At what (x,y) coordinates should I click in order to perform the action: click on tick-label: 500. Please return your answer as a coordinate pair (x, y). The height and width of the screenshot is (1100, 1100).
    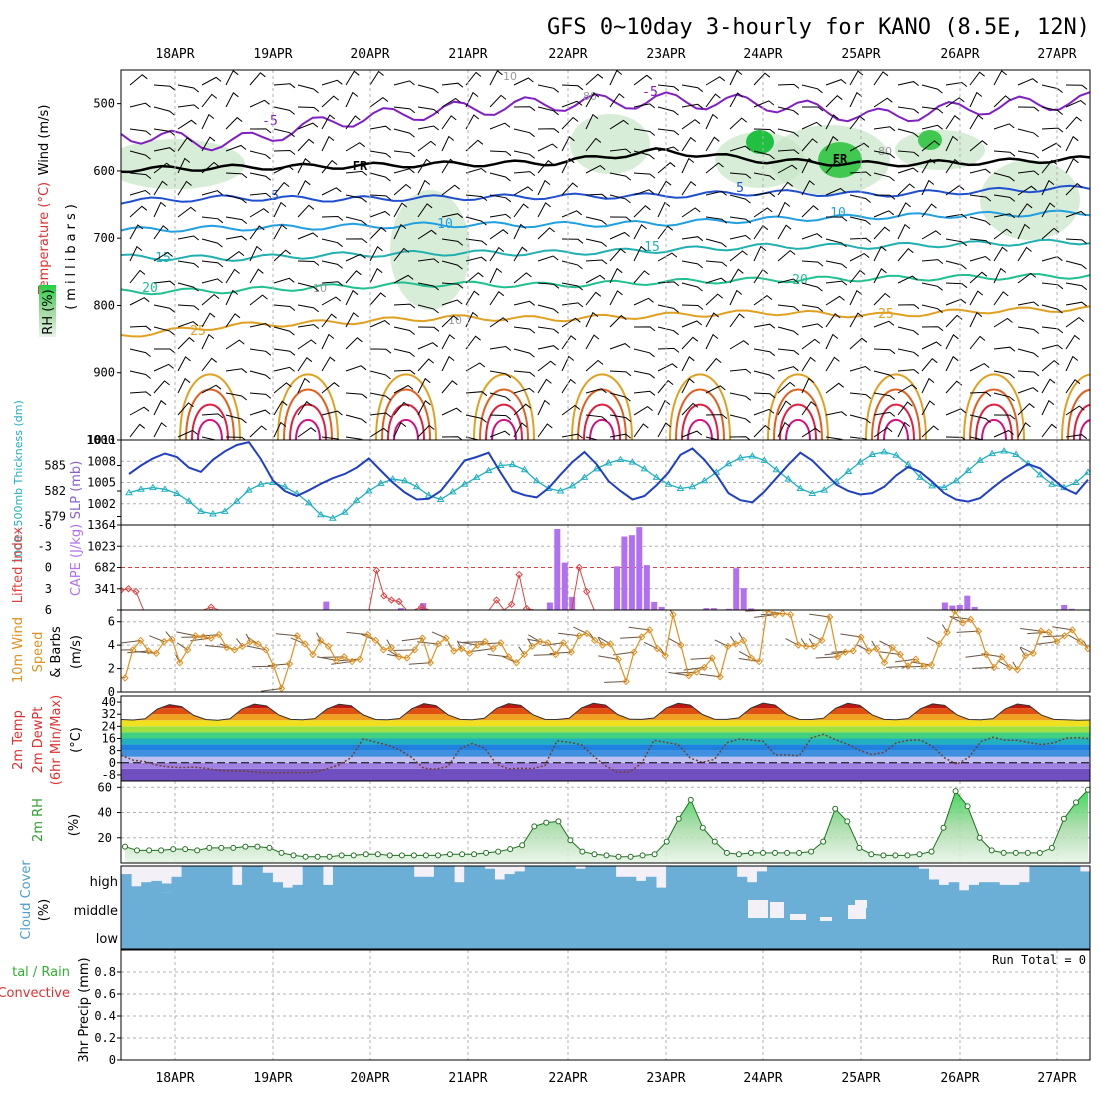
    Looking at the image, I should click on (104, 104).